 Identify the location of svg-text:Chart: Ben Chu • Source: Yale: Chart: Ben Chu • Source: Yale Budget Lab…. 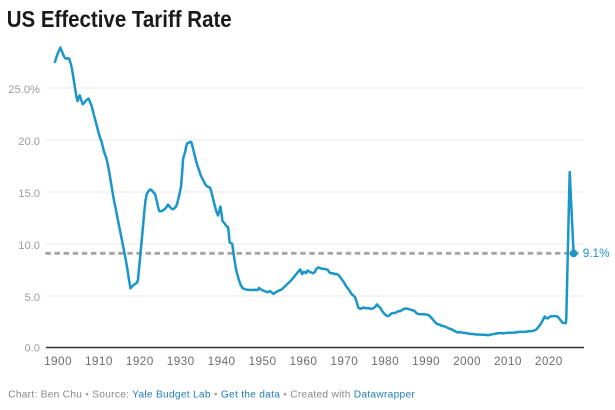
(211, 395).